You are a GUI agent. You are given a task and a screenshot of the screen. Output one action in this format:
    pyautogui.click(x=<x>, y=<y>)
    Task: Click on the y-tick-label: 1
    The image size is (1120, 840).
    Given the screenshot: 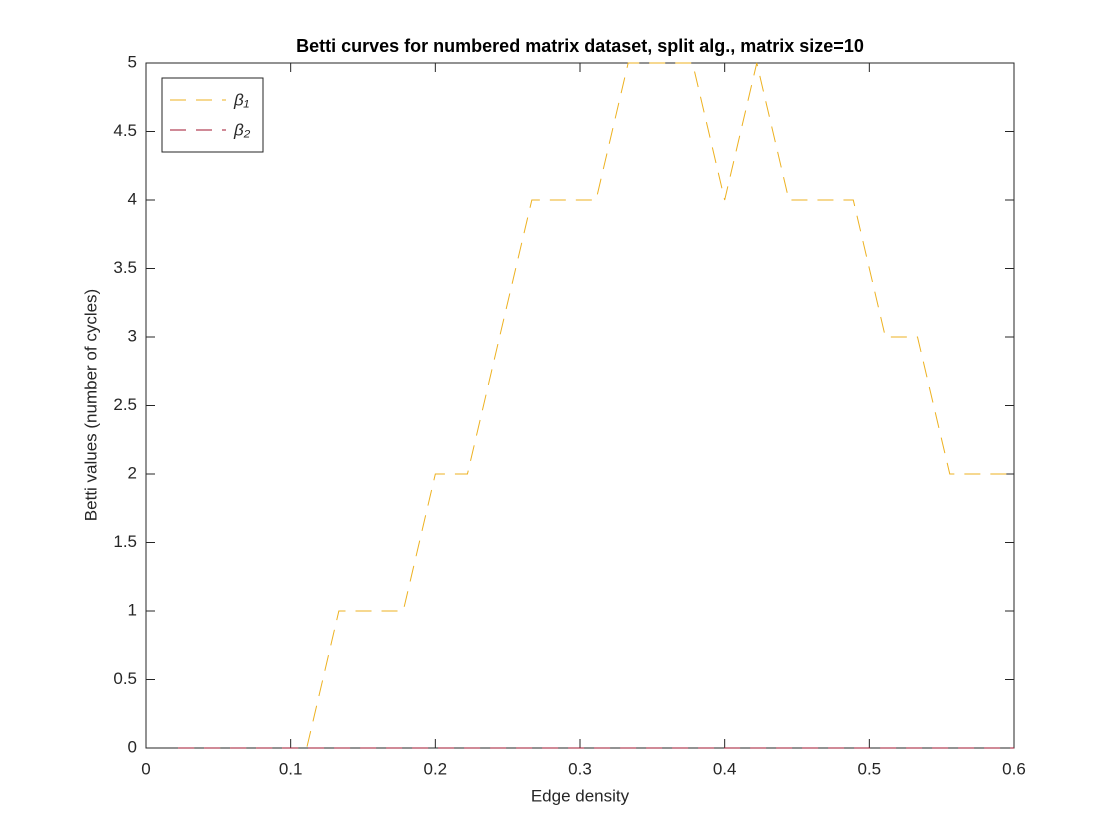 What is the action you would take?
    pyautogui.click(x=132, y=609)
    